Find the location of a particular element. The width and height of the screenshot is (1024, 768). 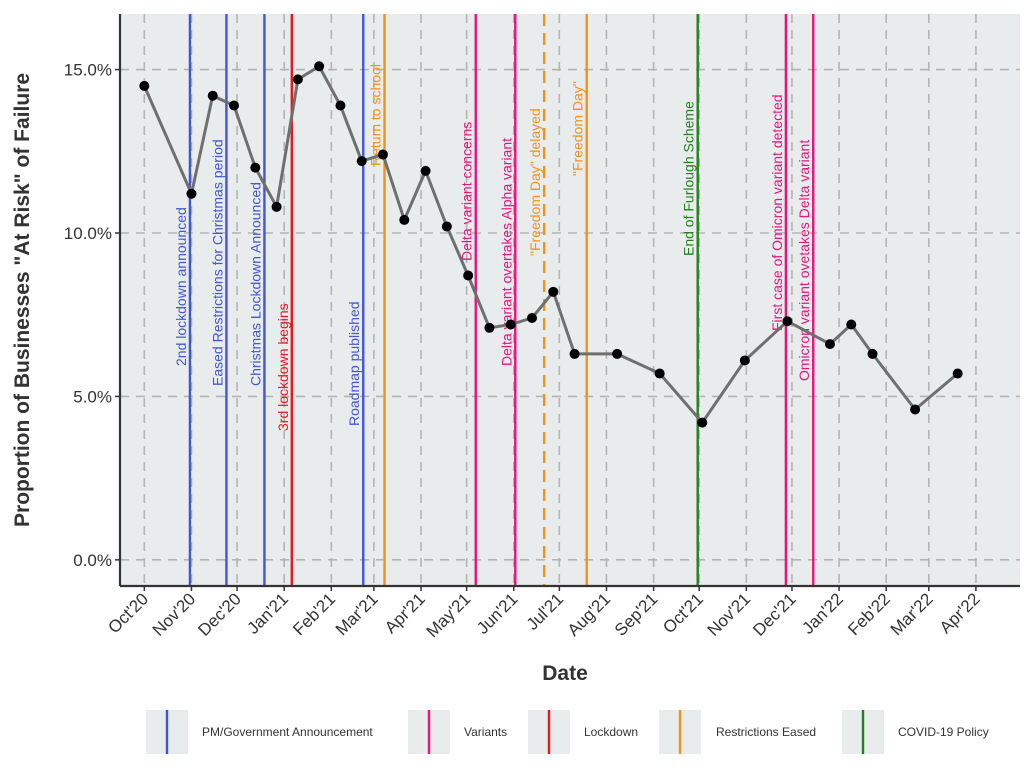

x-tick-label: Mar'21 is located at coordinates (357, 614).